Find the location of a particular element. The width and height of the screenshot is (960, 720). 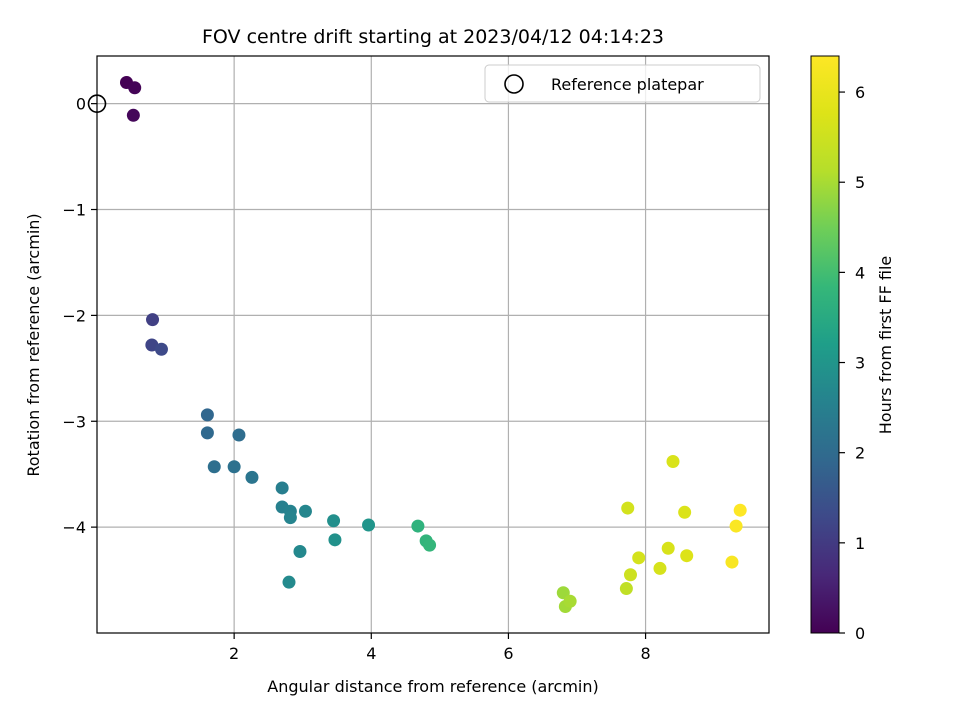

colorbar-tick-label: 3 is located at coordinates (860, 363).